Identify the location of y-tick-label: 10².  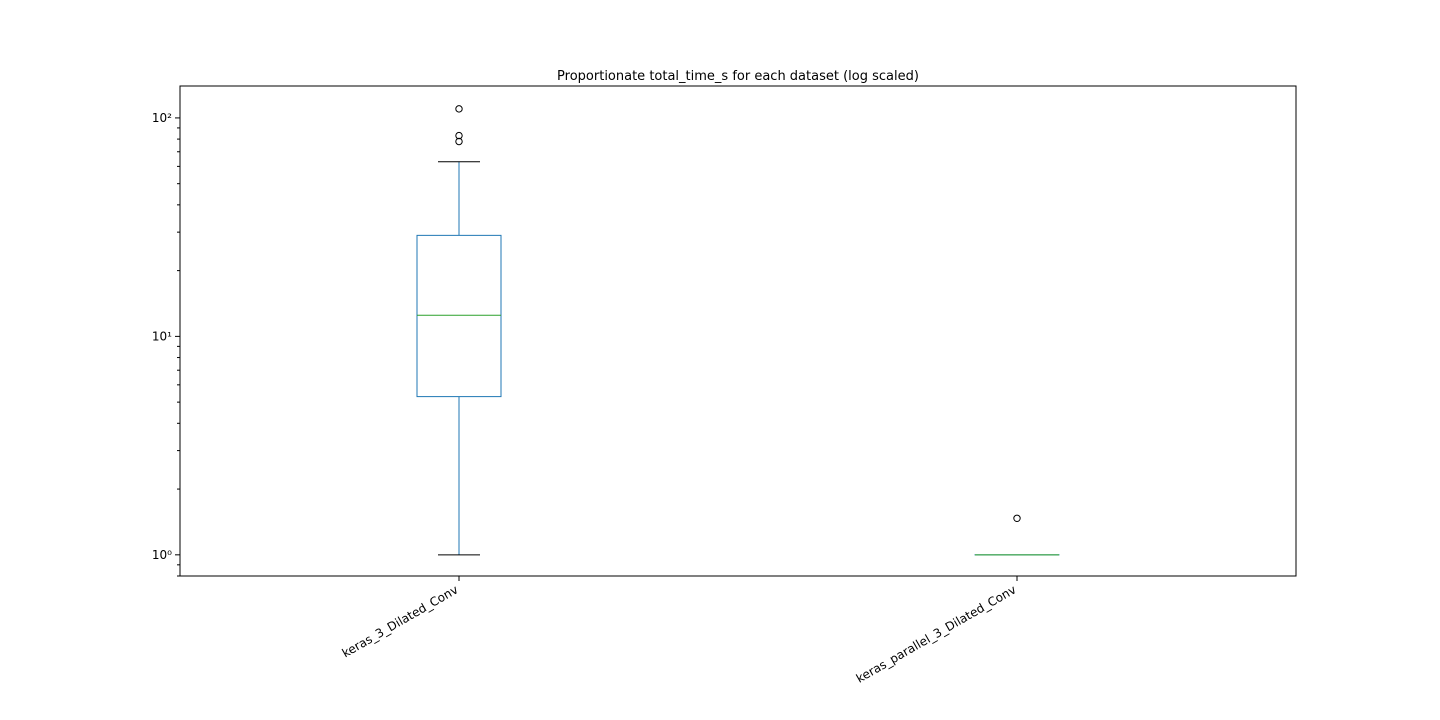
(162, 118).